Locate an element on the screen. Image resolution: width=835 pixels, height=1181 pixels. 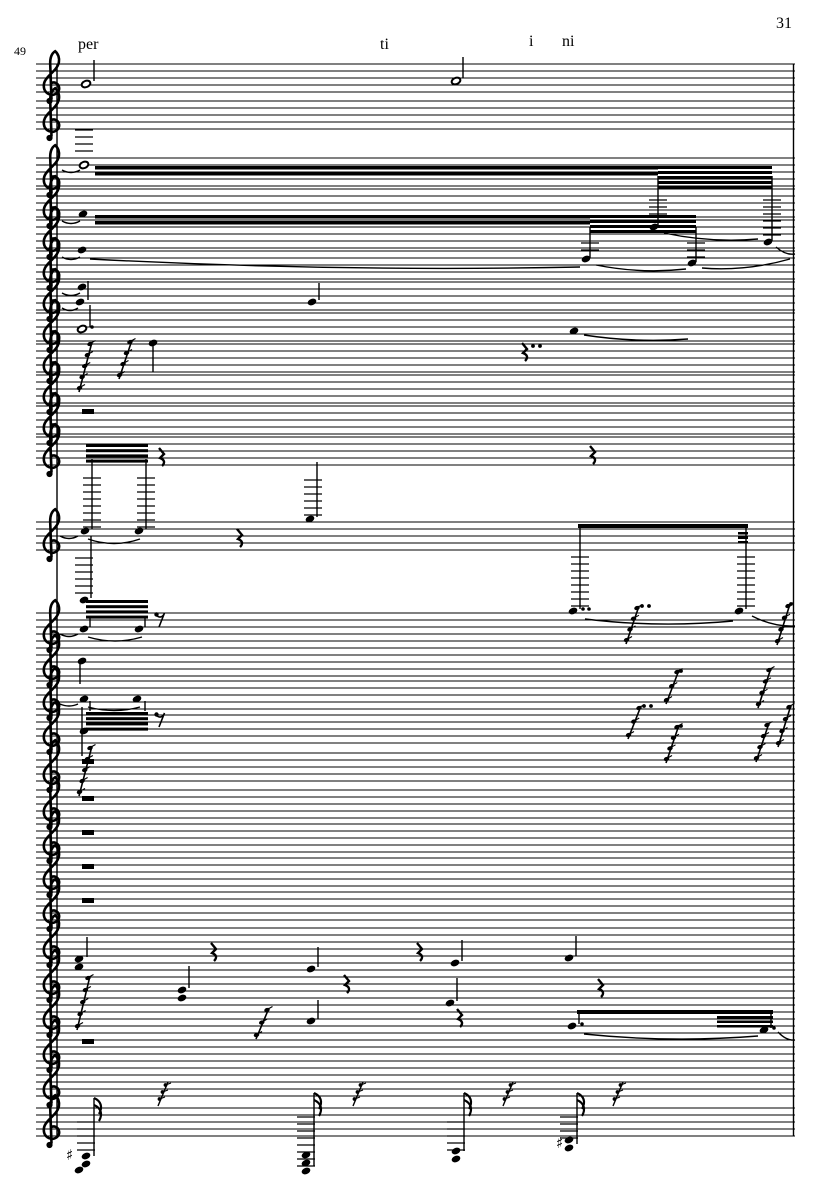
page-number: 31 is located at coordinates (784, 23).